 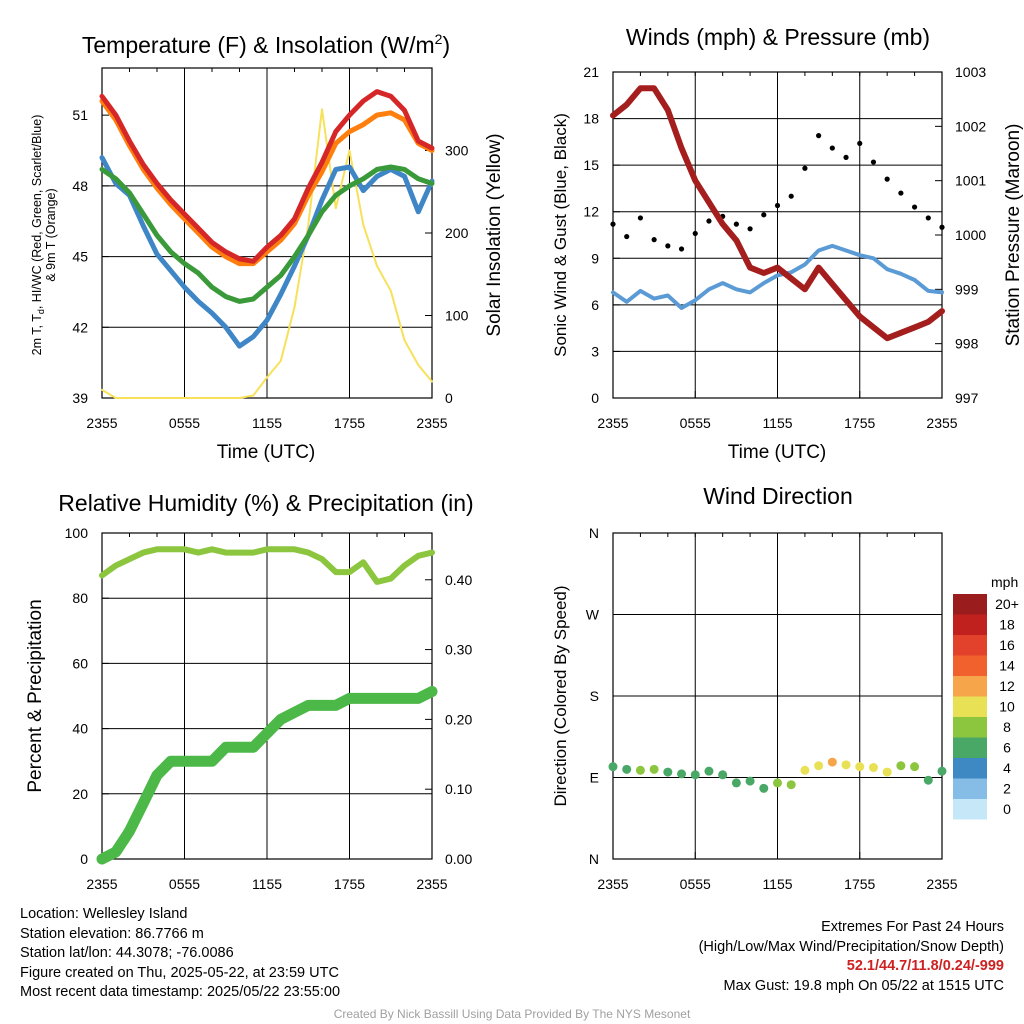 I want to click on wind-x-tick-label: 1155, so click(x=777, y=423).